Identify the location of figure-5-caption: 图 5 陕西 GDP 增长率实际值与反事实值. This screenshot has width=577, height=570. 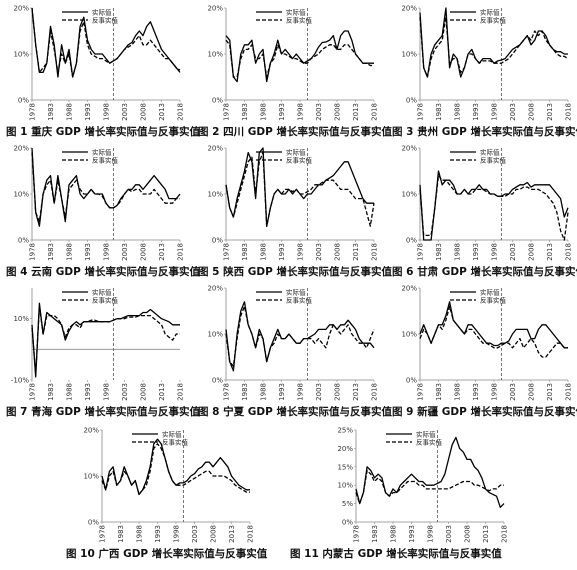
(295, 272).